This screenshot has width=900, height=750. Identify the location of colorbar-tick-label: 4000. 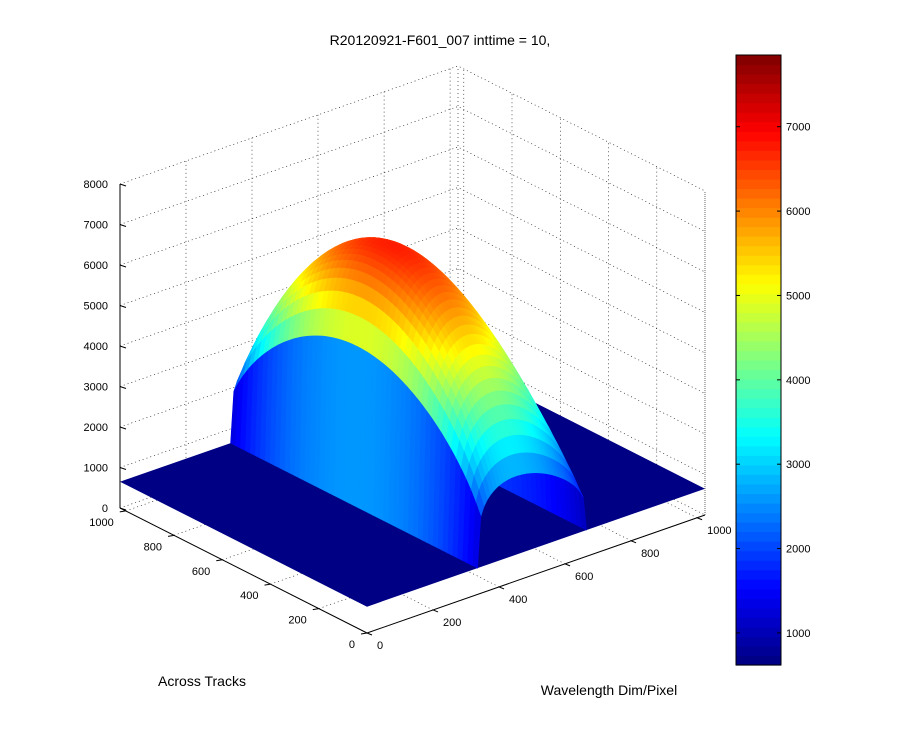
(798, 381).